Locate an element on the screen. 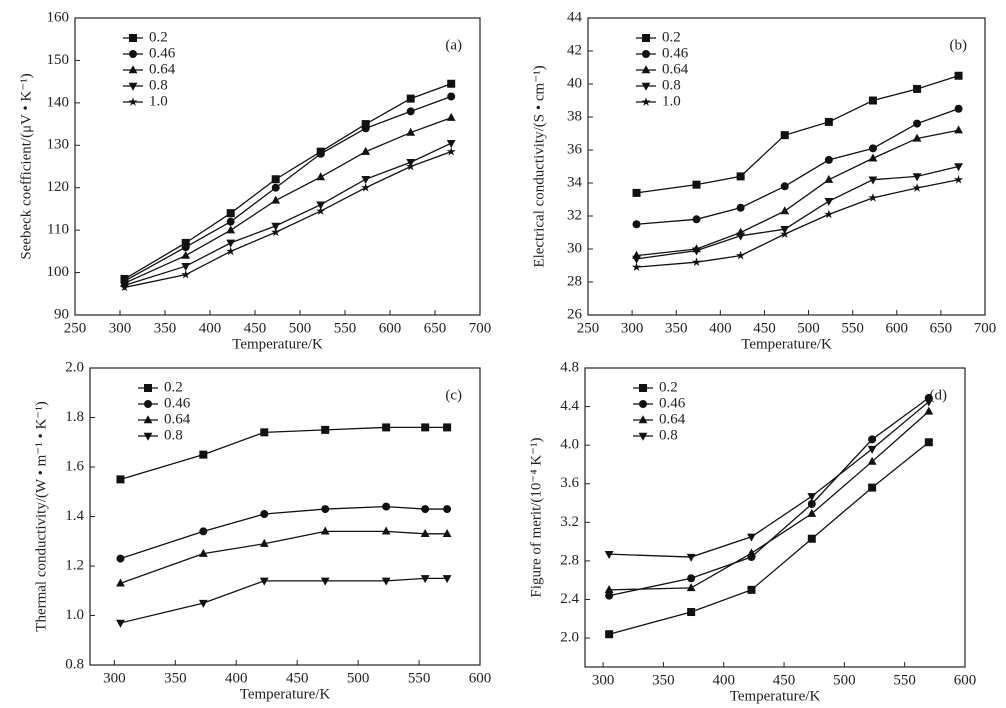  y-tick-label: 42 is located at coordinates (574, 50).